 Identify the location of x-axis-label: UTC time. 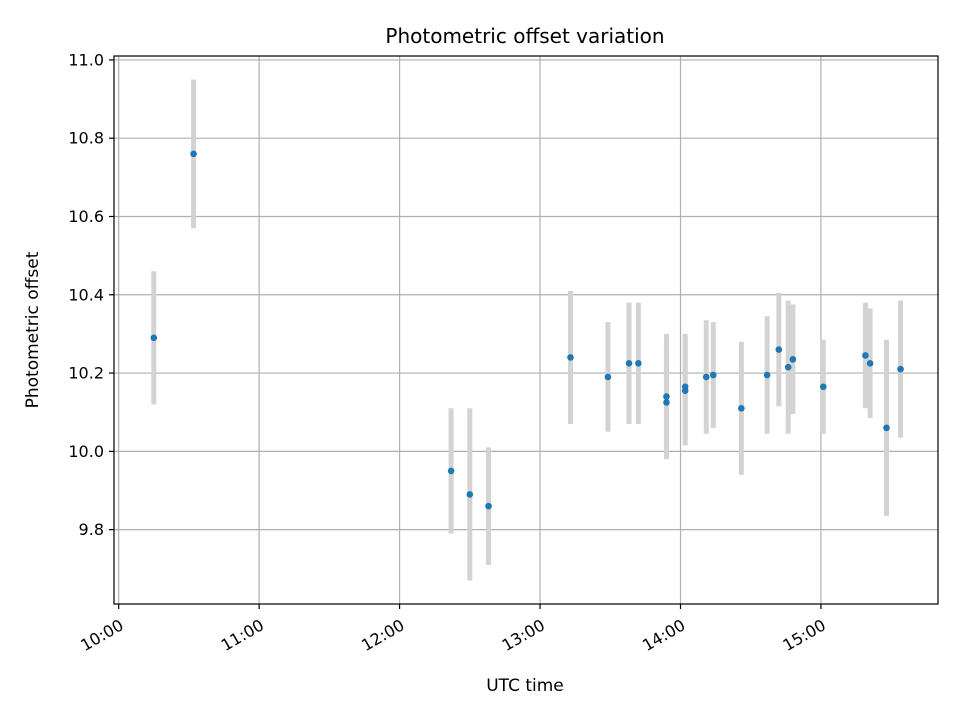
(525, 686).